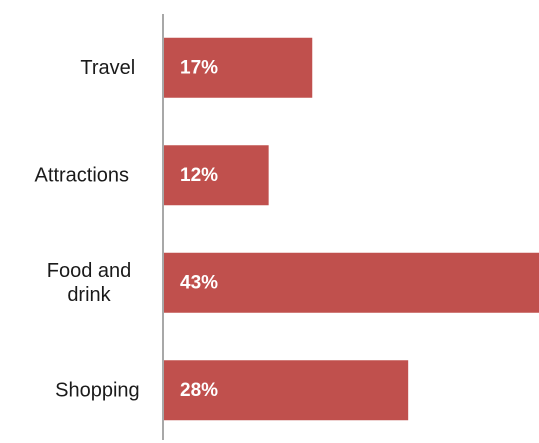 This screenshot has width=539, height=443. What do you see at coordinates (199, 175) in the screenshot?
I see `data-label: 12%` at bounding box center [199, 175].